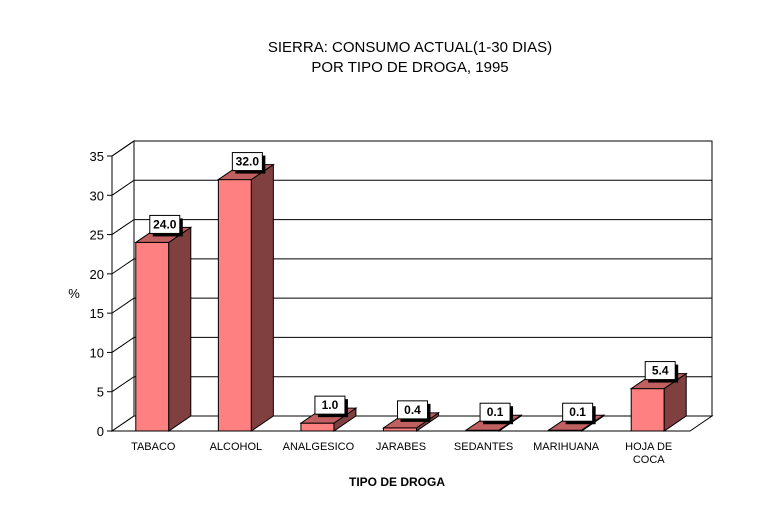 The image size is (780, 510). I want to click on y-tick-label: 35, so click(97, 156).